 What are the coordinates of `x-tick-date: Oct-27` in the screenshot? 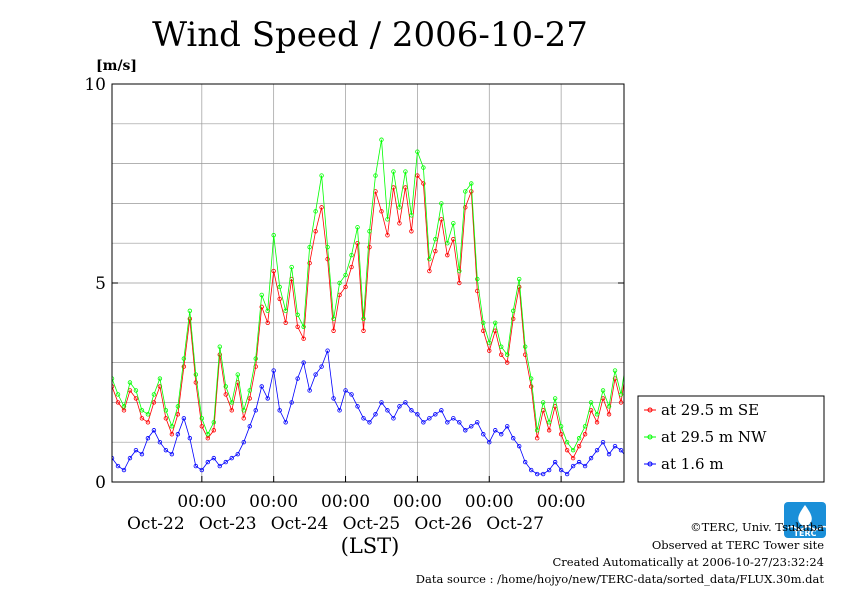 It's located at (515, 524).